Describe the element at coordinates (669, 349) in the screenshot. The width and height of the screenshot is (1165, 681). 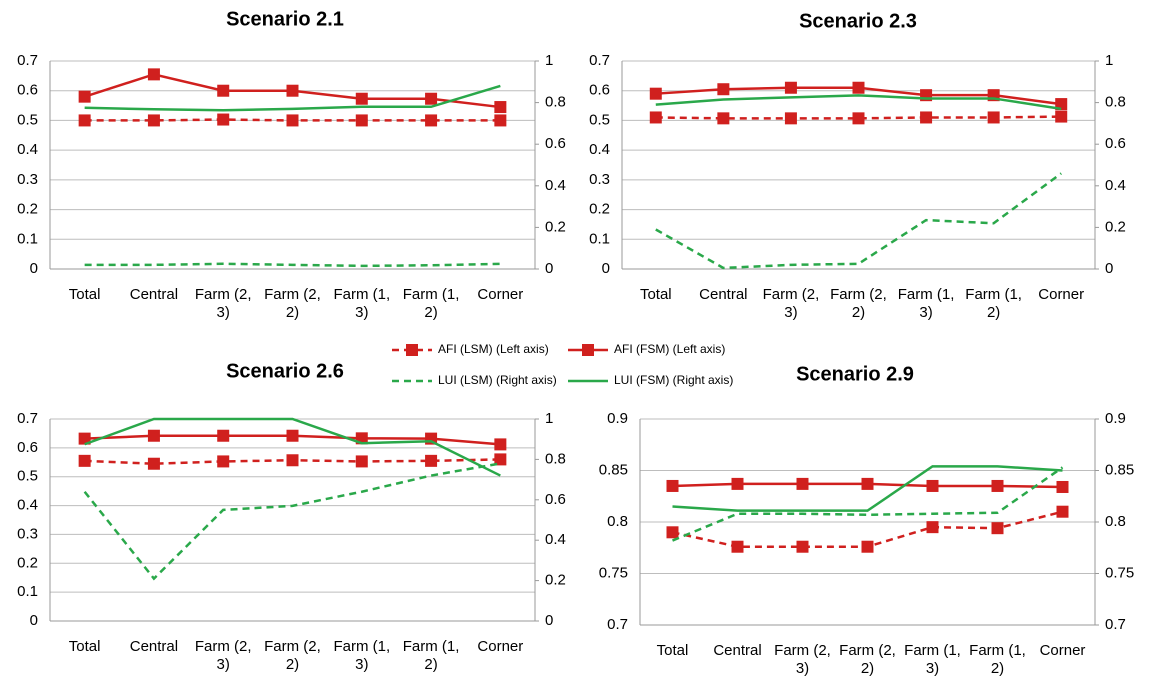
I see `legend-label: AFI (FSM) (Left axis)` at that location.